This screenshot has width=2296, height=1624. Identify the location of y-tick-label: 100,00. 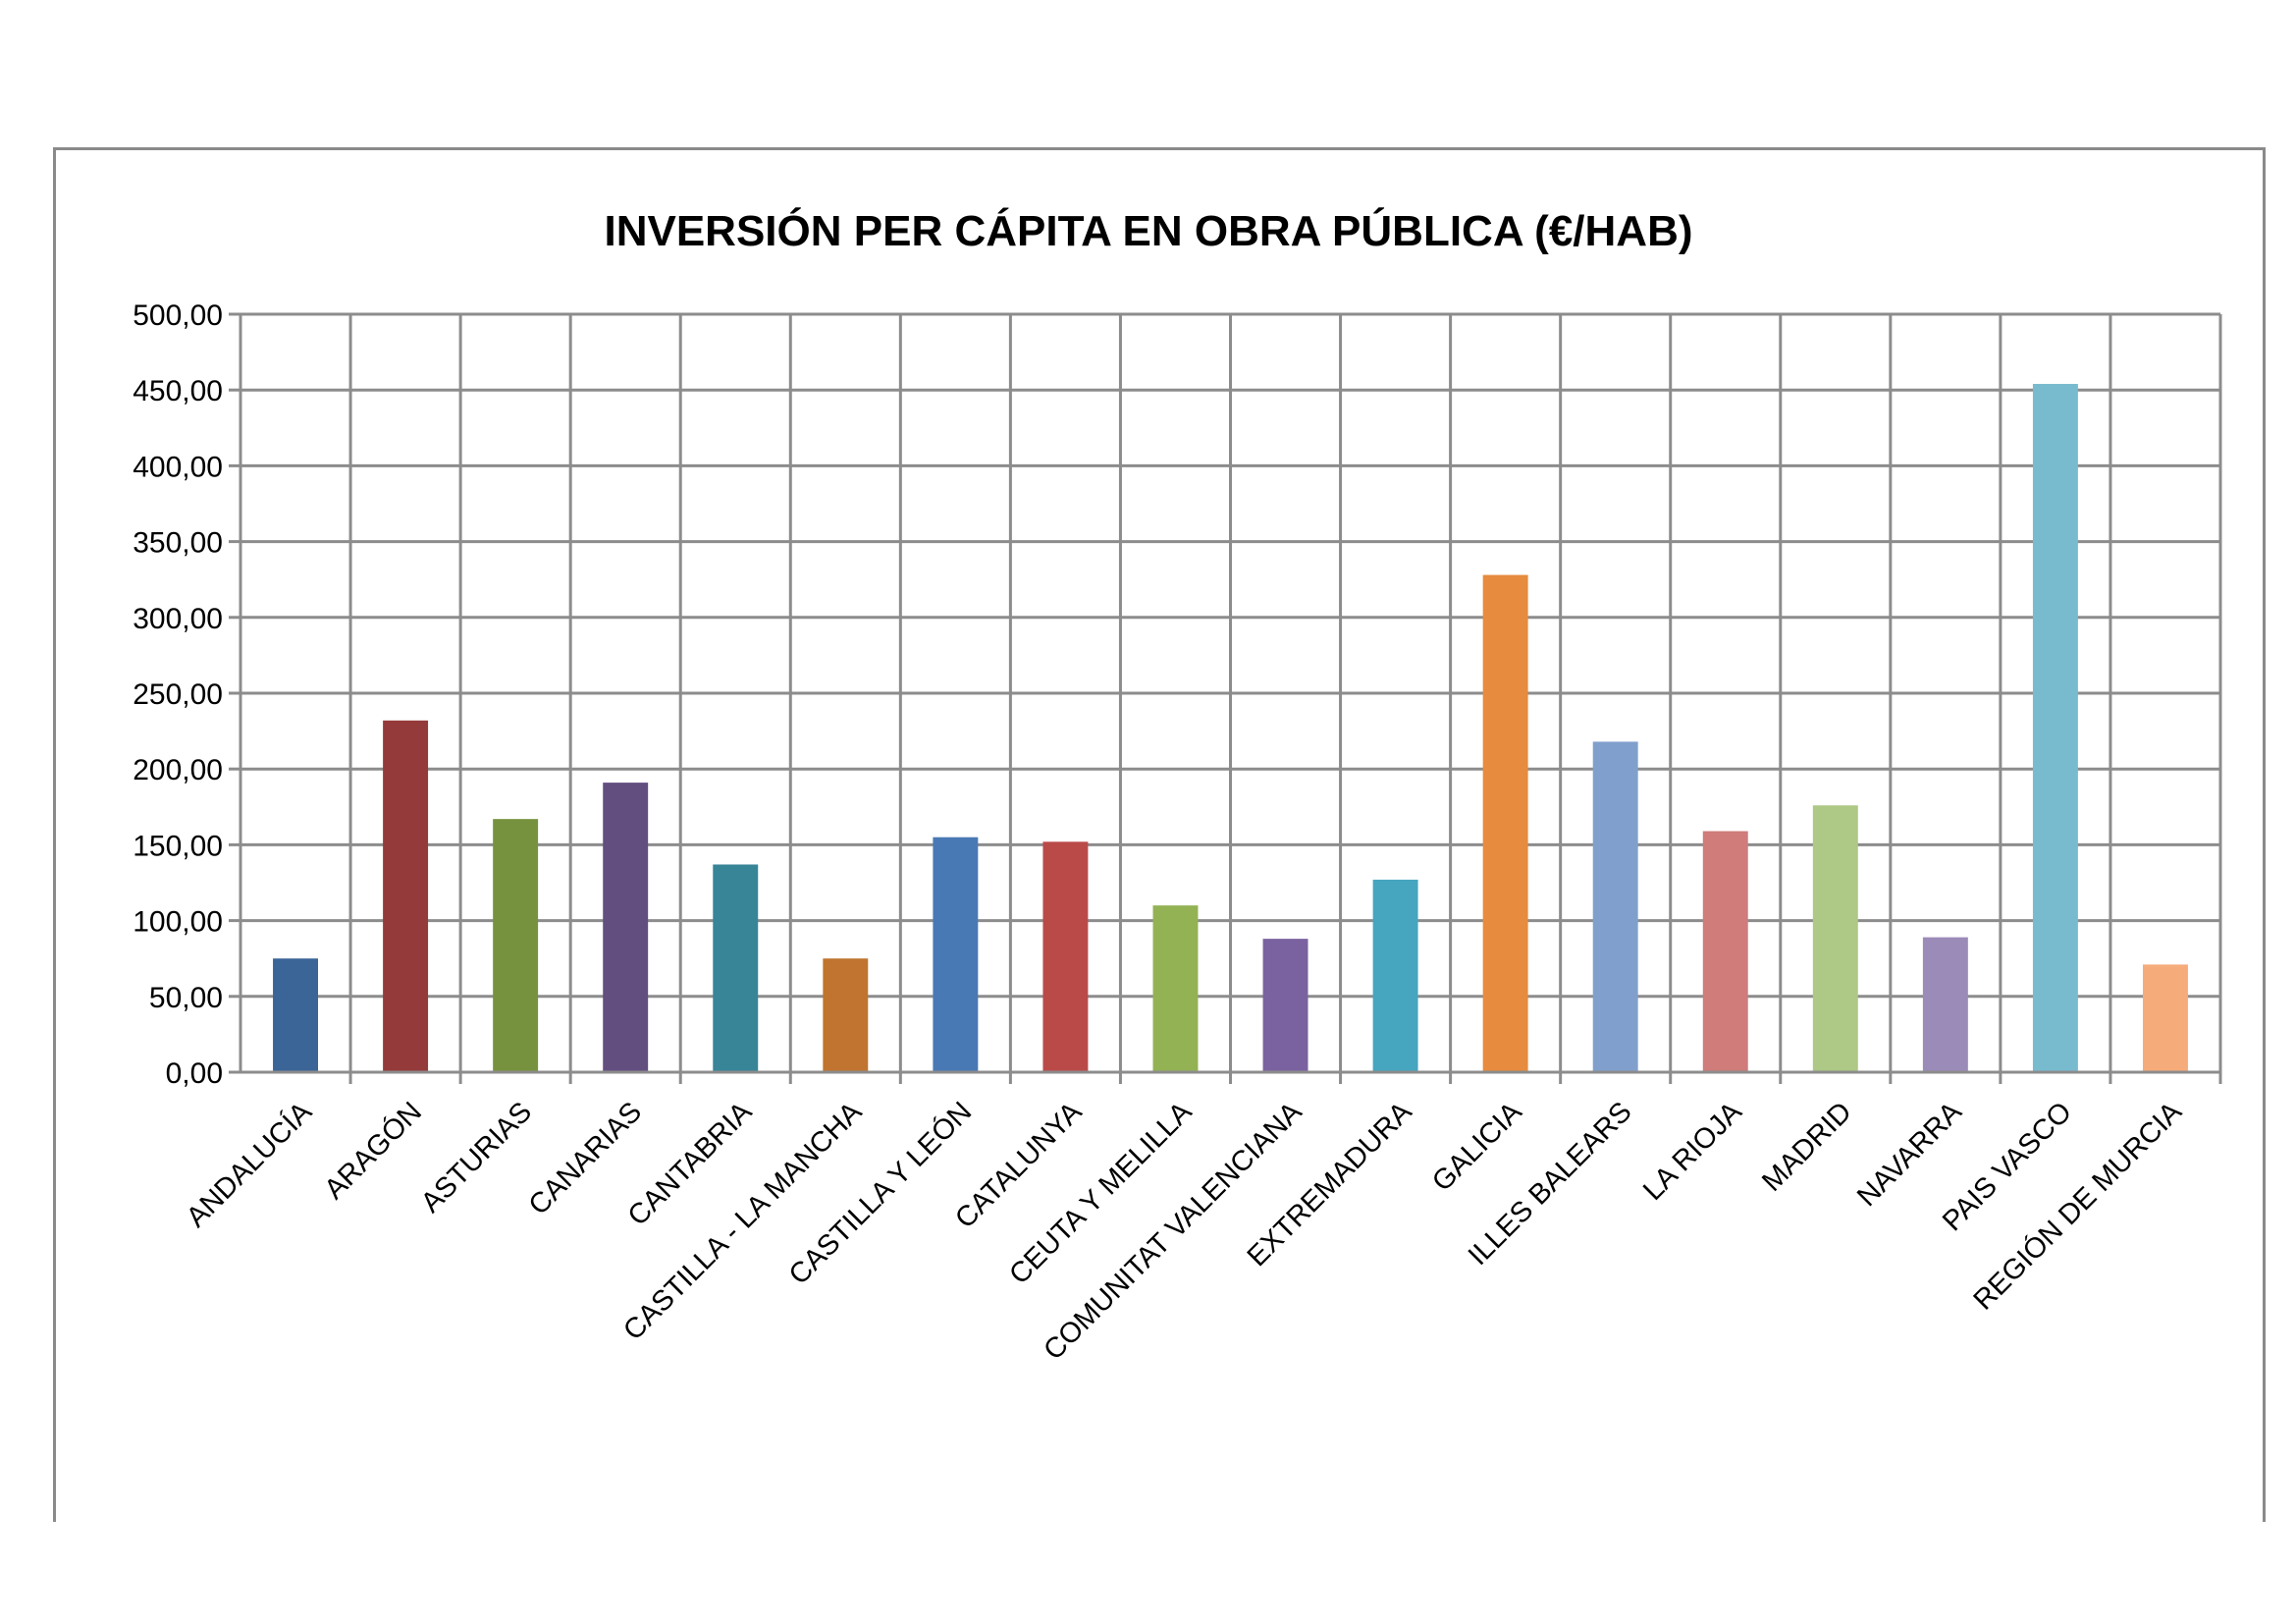
(178, 922).